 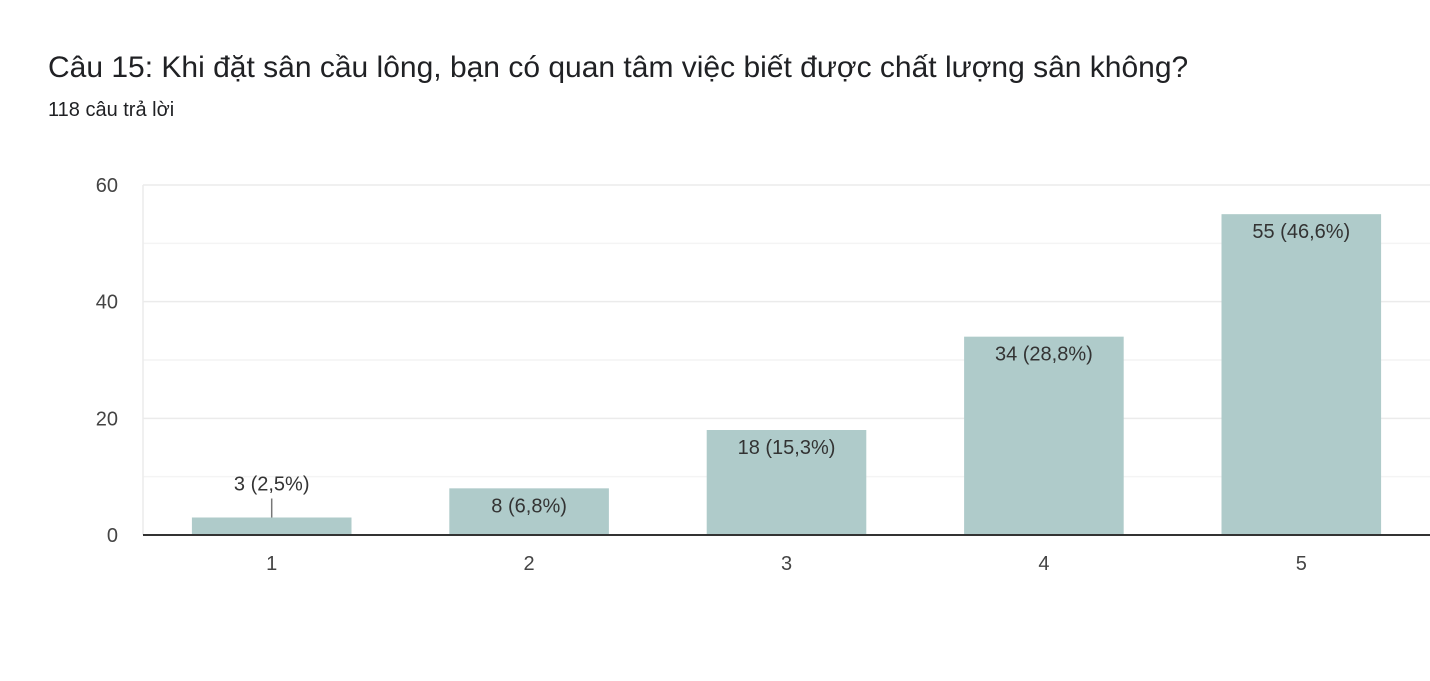 I want to click on data-label: 3 (2,5%), so click(x=272, y=485).